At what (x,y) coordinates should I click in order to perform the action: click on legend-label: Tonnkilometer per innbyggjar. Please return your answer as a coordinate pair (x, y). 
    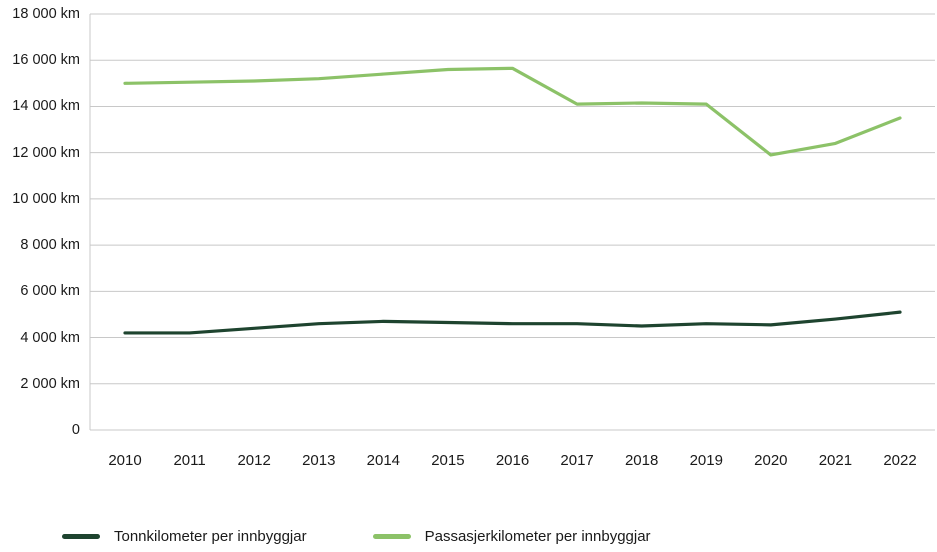
    Looking at the image, I should click on (210, 536).